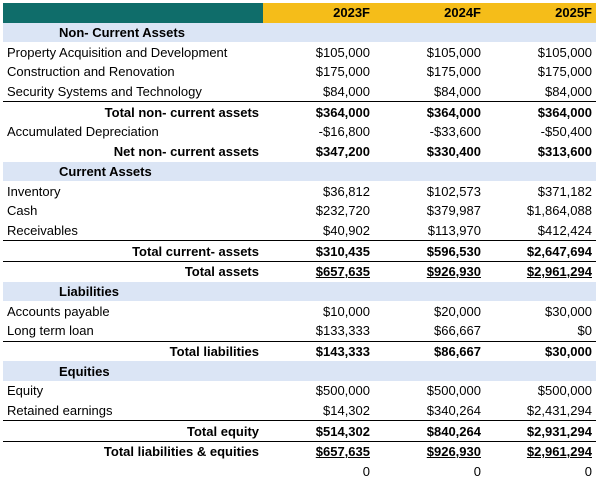 The image size is (596, 499). I want to click on line-item-label: Equity, so click(25, 391).